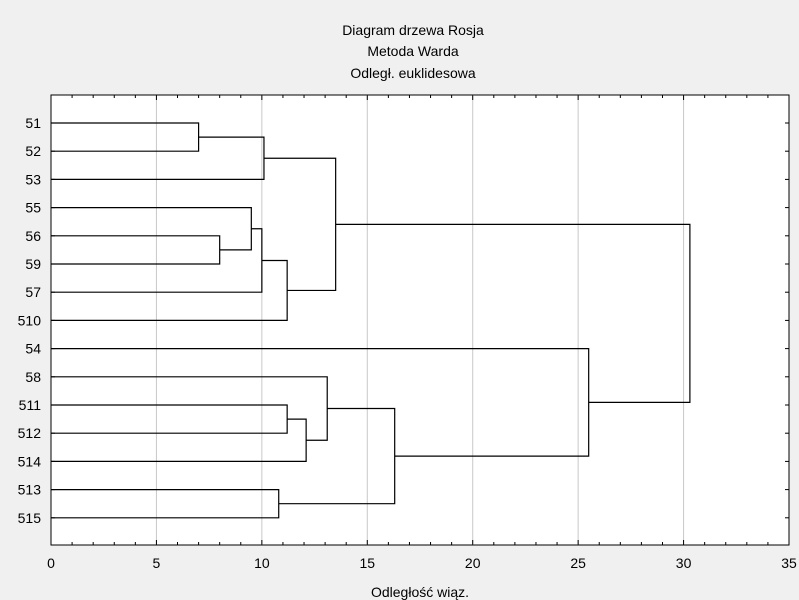 The width and height of the screenshot is (799, 600). Describe the element at coordinates (30, 518) in the screenshot. I see `leaf-label: 515` at that location.